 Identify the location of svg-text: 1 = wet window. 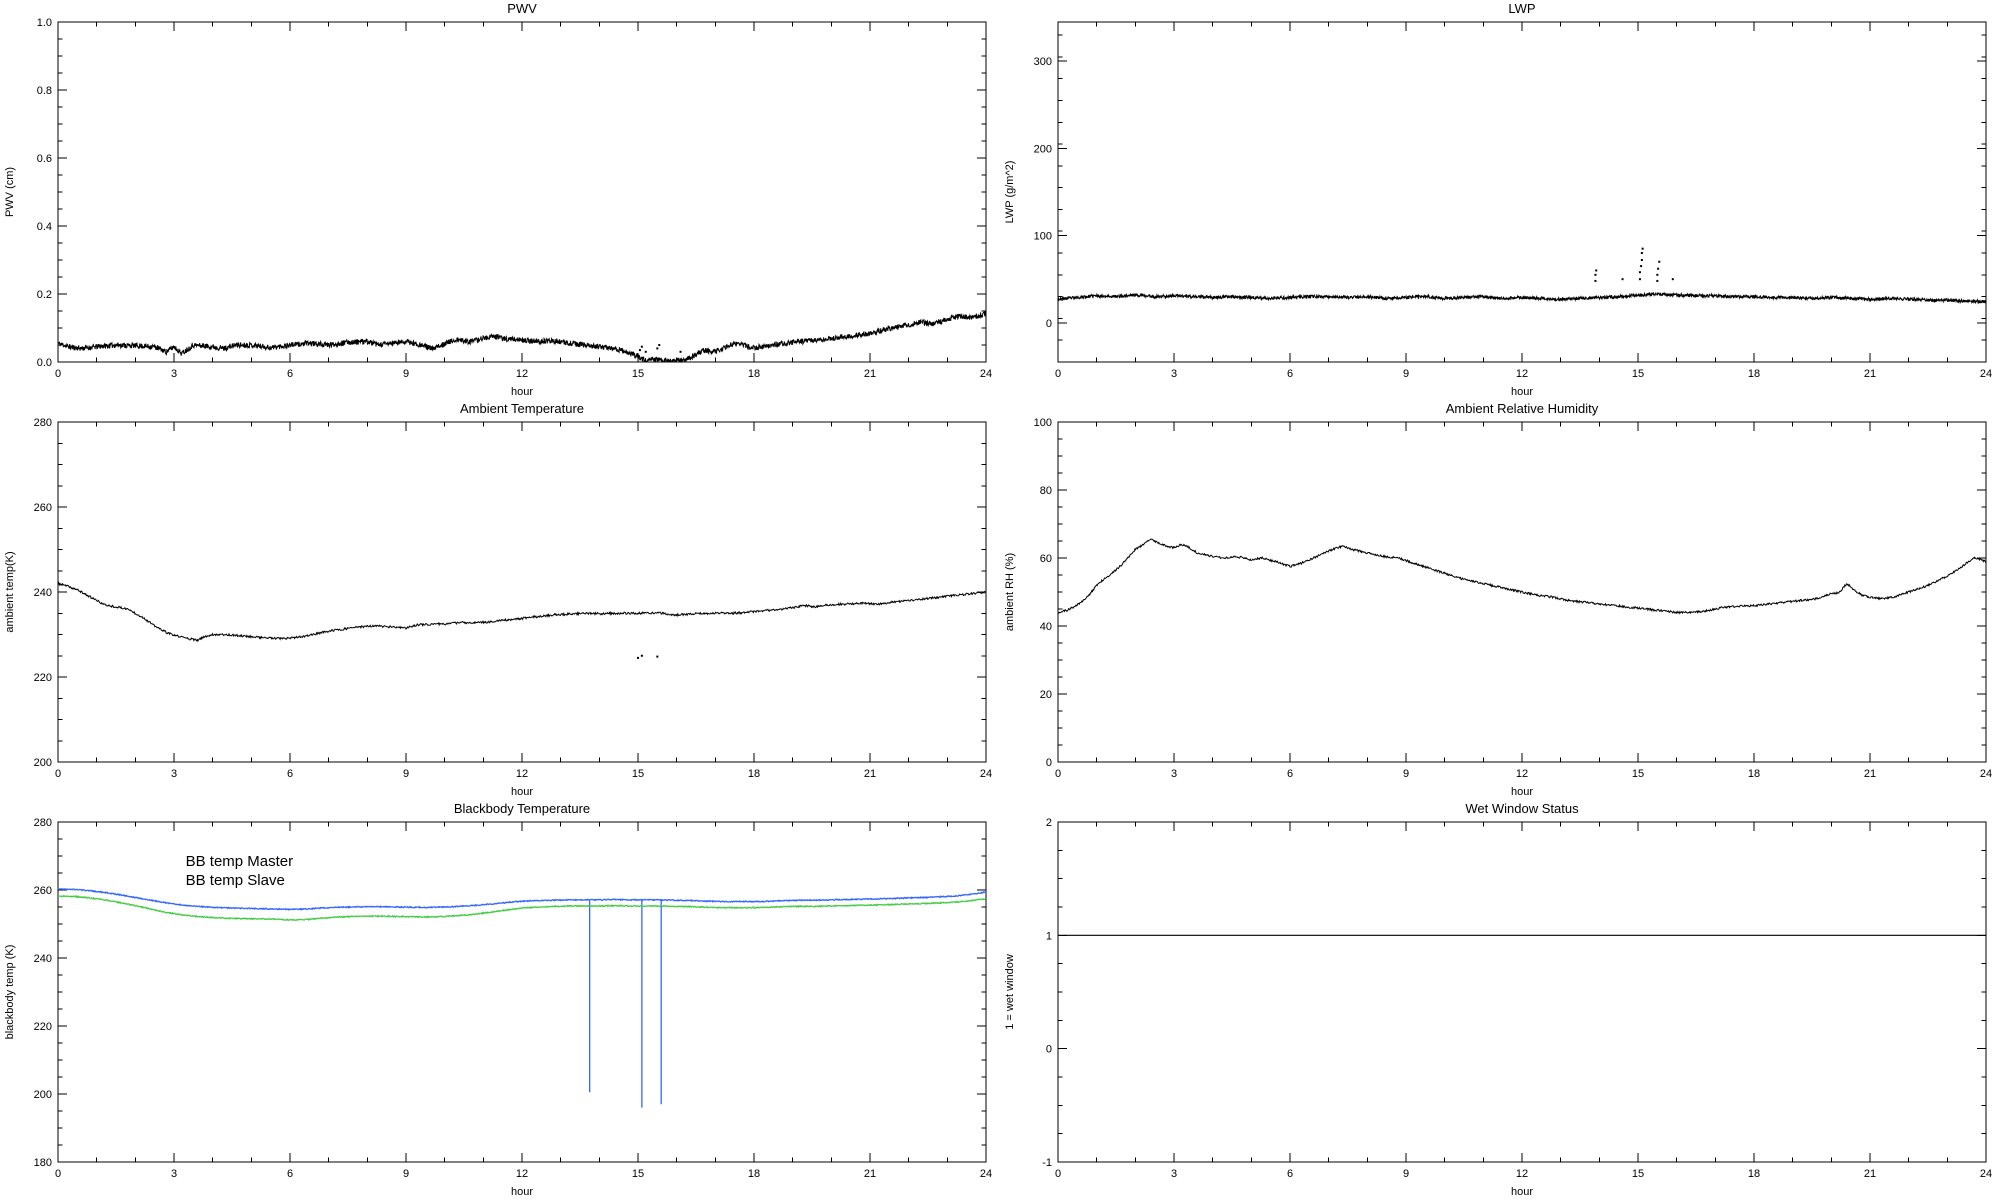
(1010, 992).